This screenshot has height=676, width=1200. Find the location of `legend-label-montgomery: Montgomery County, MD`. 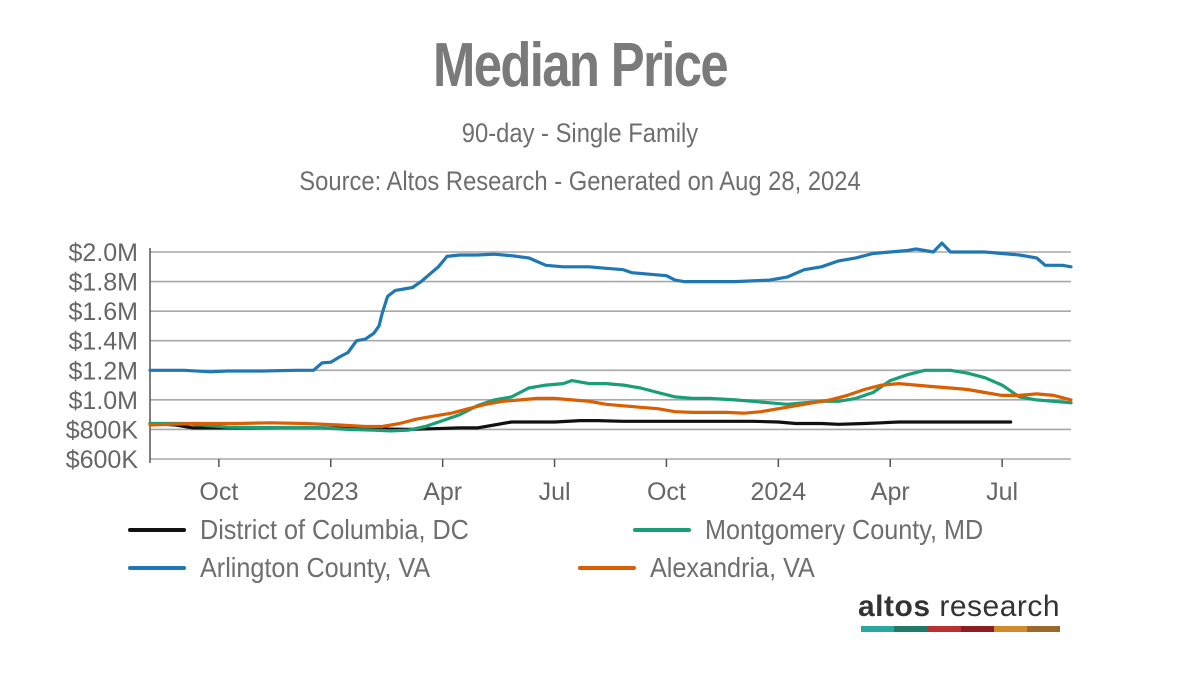

legend-label-montgomery: Montgomery County, MD is located at coordinates (844, 529).